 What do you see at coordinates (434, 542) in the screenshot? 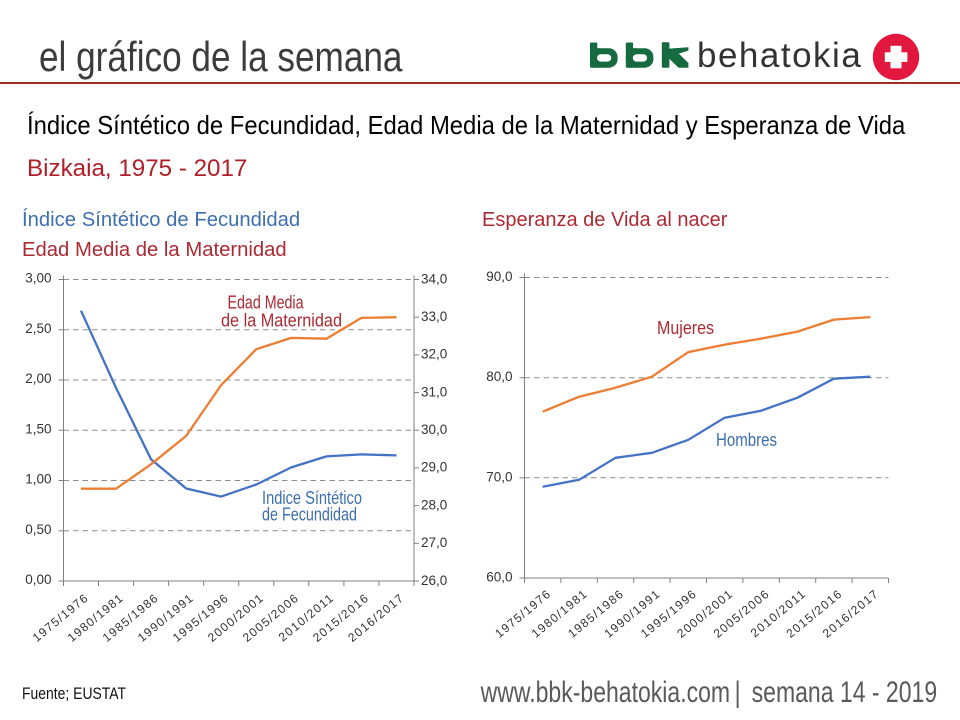
I see `svg-text: 27,0` at bounding box center [434, 542].